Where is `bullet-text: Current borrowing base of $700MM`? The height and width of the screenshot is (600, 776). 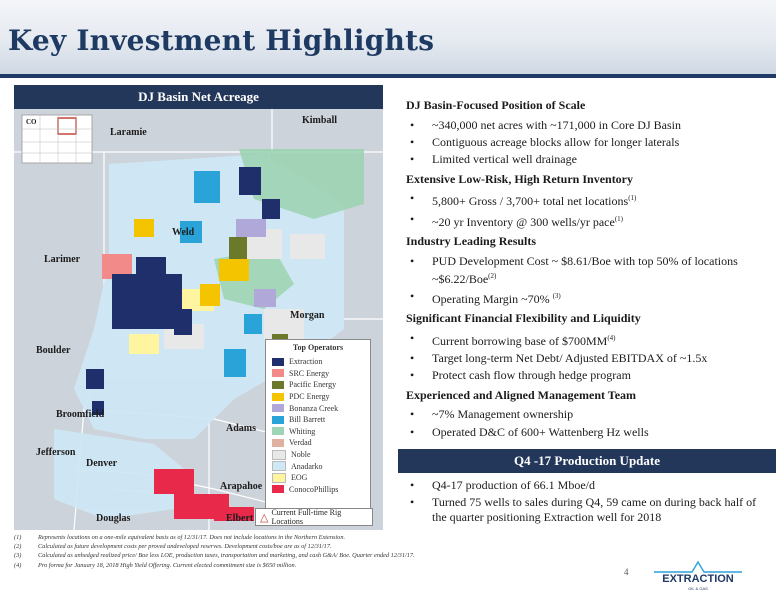 bullet-text: Current borrowing base of $700MM is located at coordinates (520, 340).